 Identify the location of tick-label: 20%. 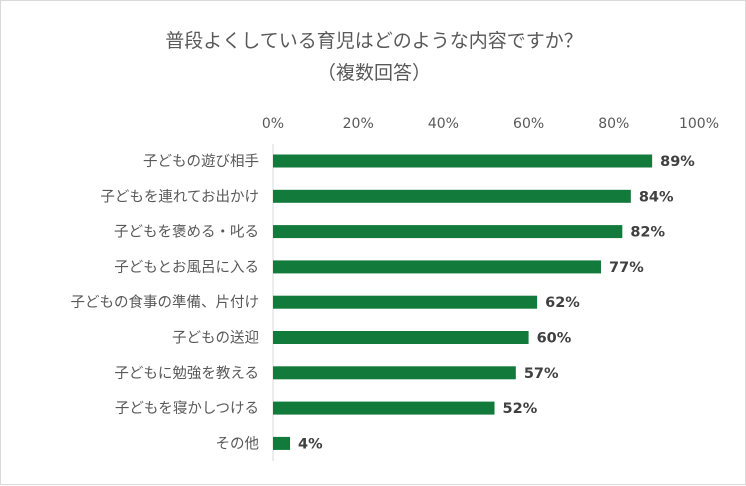
(358, 124).